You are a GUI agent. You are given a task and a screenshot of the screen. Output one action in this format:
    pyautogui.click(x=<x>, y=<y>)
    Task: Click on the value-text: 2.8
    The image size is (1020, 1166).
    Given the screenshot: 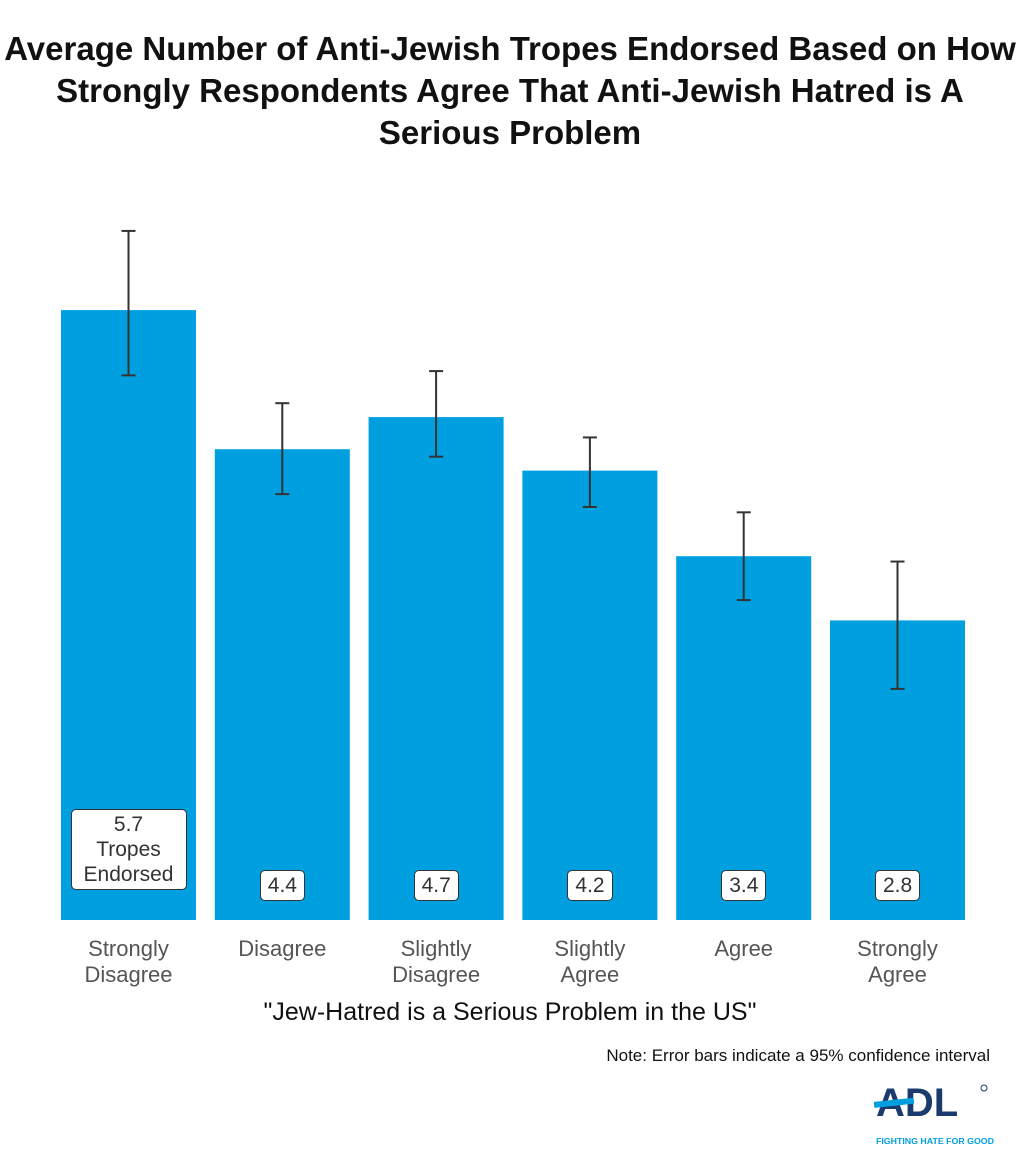 What is the action you would take?
    pyautogui.click(x=898, y=885)
    